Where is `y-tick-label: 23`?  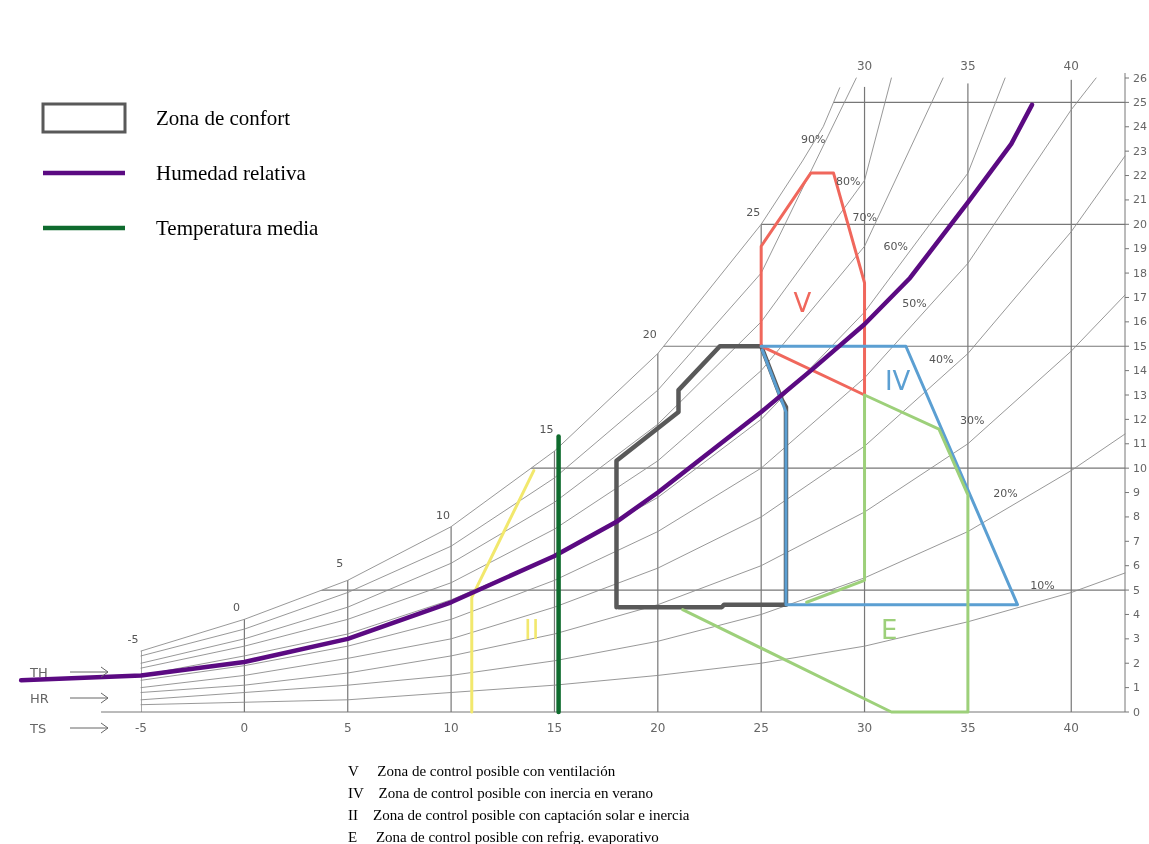
y-tick-label: 23 is located at coordinates (1140, 151).